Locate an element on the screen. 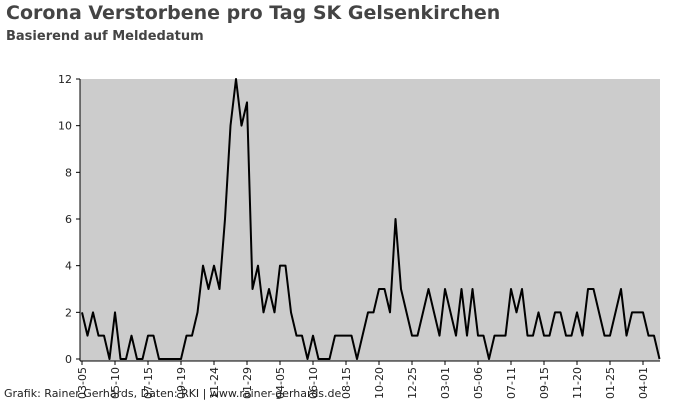 This screenshot has width=700, height=400. x-tick-label: 05-06 is located at coordinates (478, 383).